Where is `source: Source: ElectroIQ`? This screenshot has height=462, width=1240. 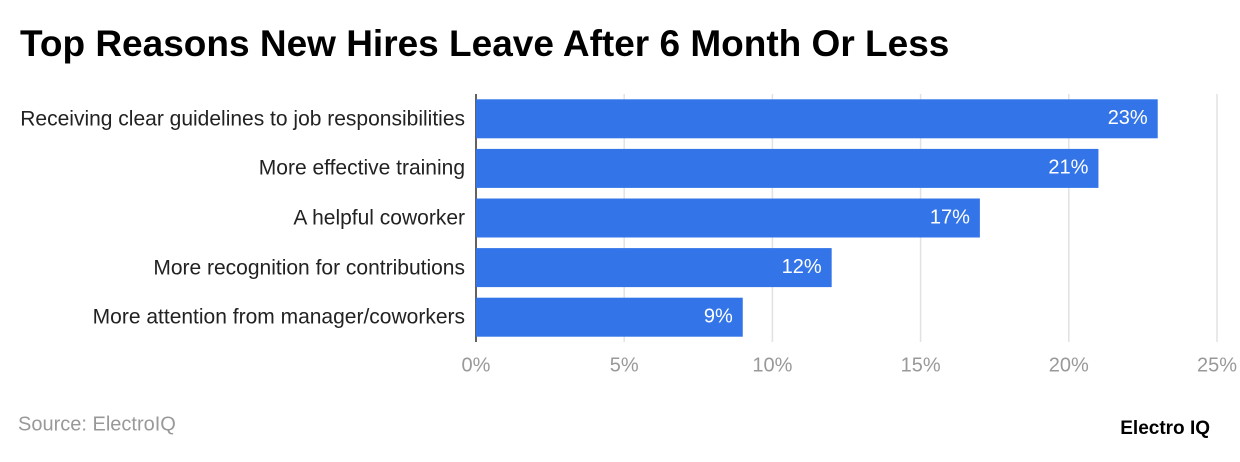
source: Source: ElectroIQ is located at coordinates (97, 424).